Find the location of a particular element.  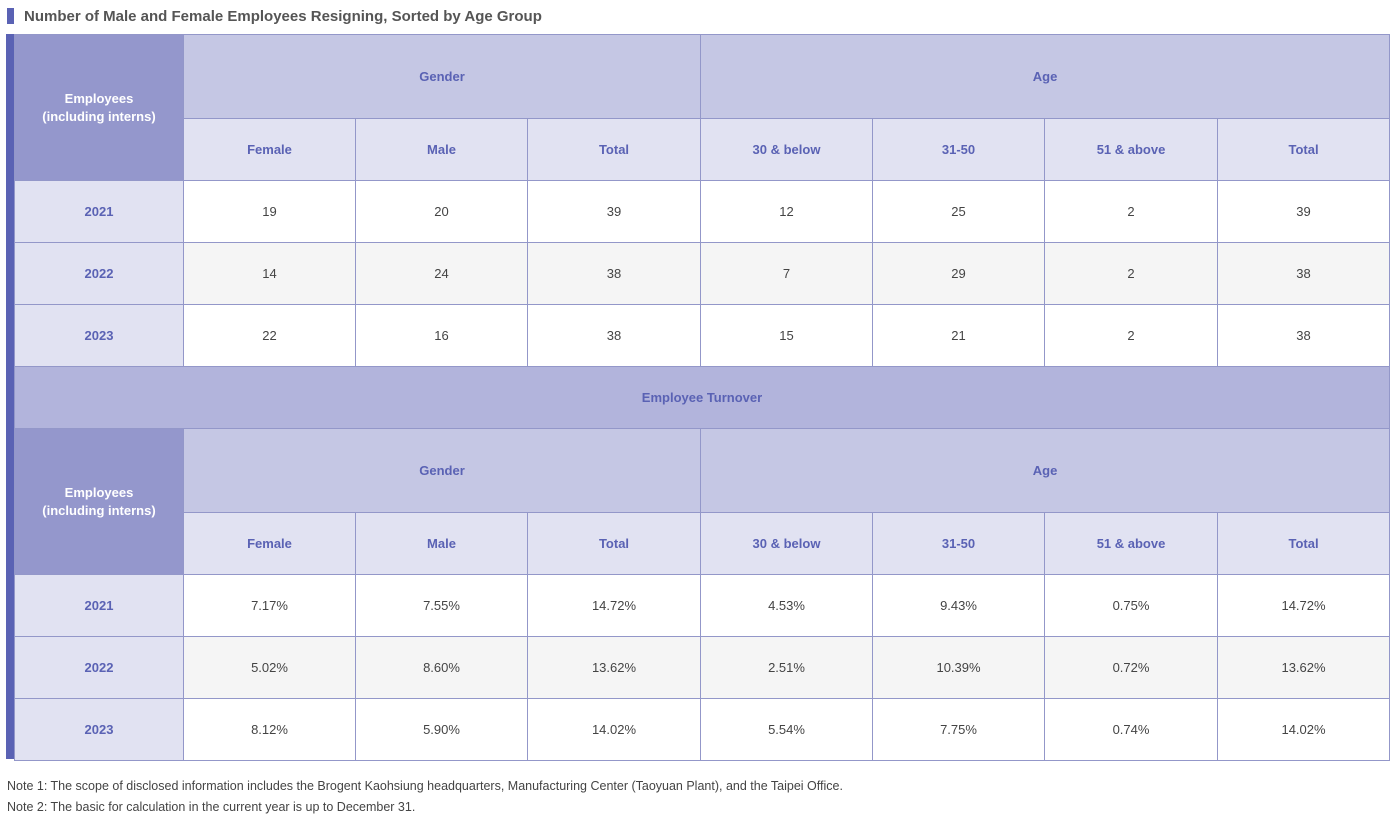

table-cell: 20 is located at coordinates (441, 211).